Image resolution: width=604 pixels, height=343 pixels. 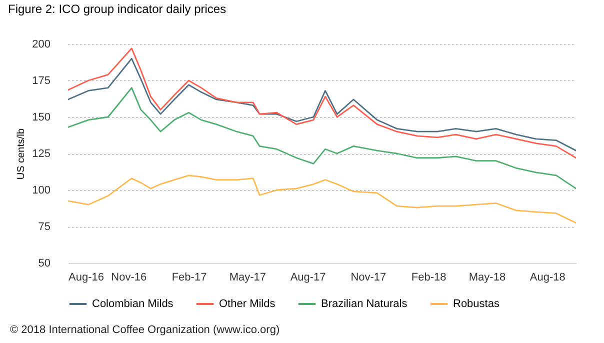 What do you see at coordinates (247, 304) in the screenshot?
I see `legend-label: Other Milds` at bounding box center [247, 304].